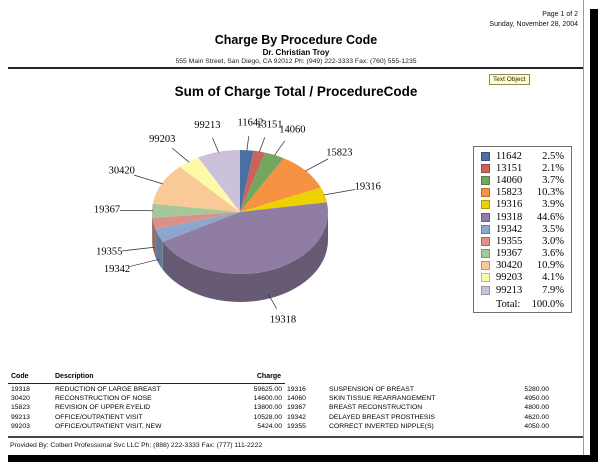 The width and height of the screenshot is (600, 466). What do you see at coordinates (509, 290) in the screenshot?
I see `legend-code: 99213` at bounding box center [509, 290].